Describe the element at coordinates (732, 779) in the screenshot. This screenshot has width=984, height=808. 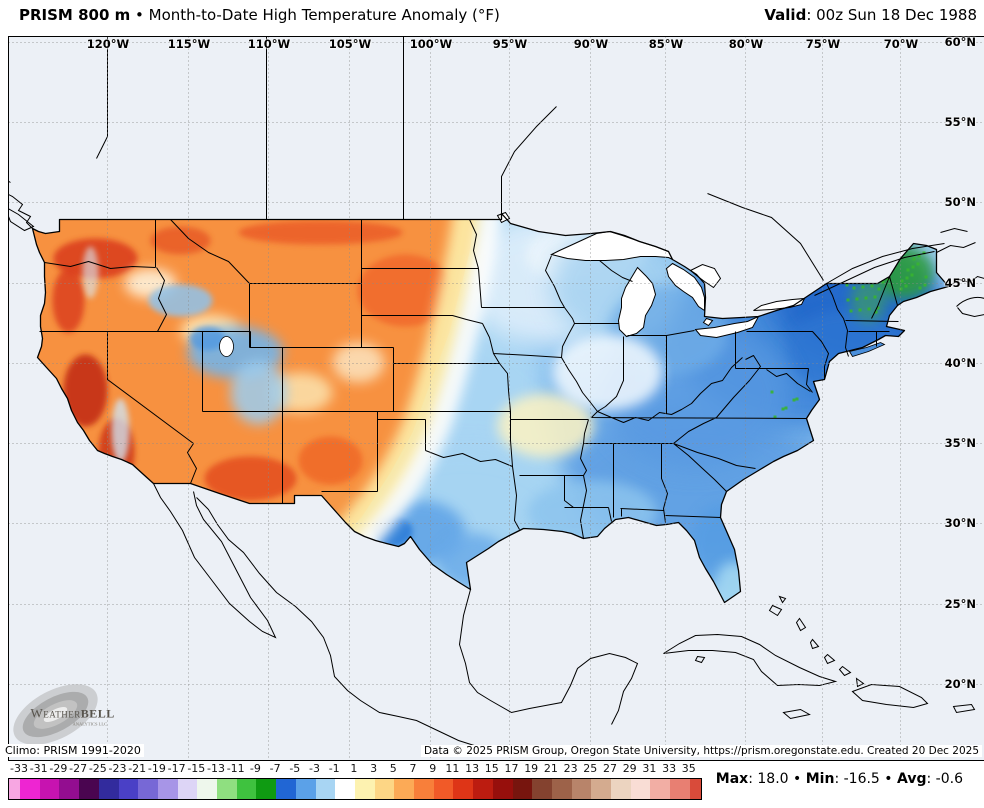
I see `max-label: Max` at that location.